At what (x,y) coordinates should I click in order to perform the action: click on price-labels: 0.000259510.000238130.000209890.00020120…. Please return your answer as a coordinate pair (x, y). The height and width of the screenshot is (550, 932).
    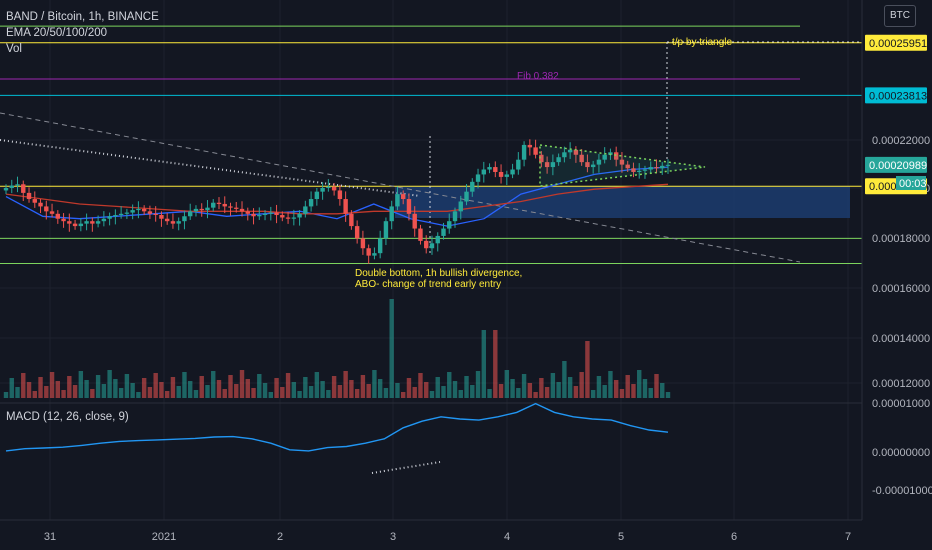
    Looking at the image, I should click on (896, 114).